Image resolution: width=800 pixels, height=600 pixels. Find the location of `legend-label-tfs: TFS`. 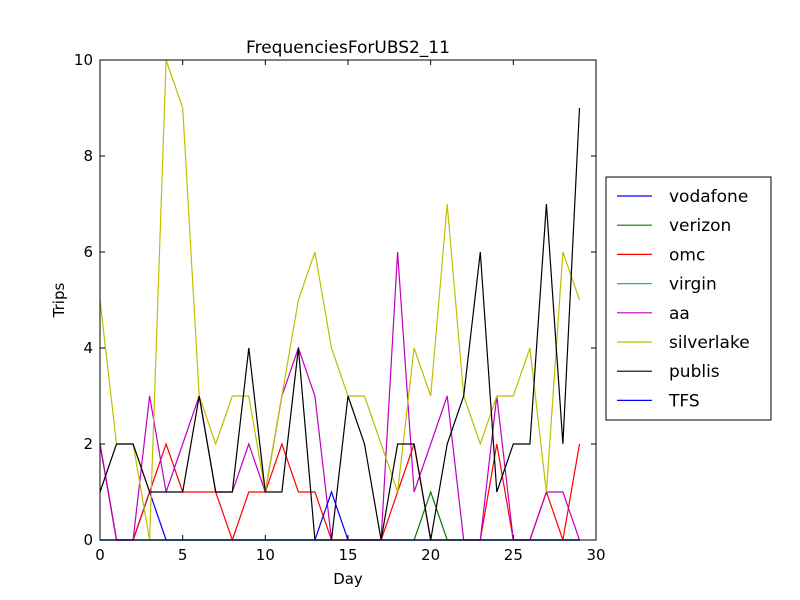

legend-label-tfs: TFS is located at coordinates (684, 401).